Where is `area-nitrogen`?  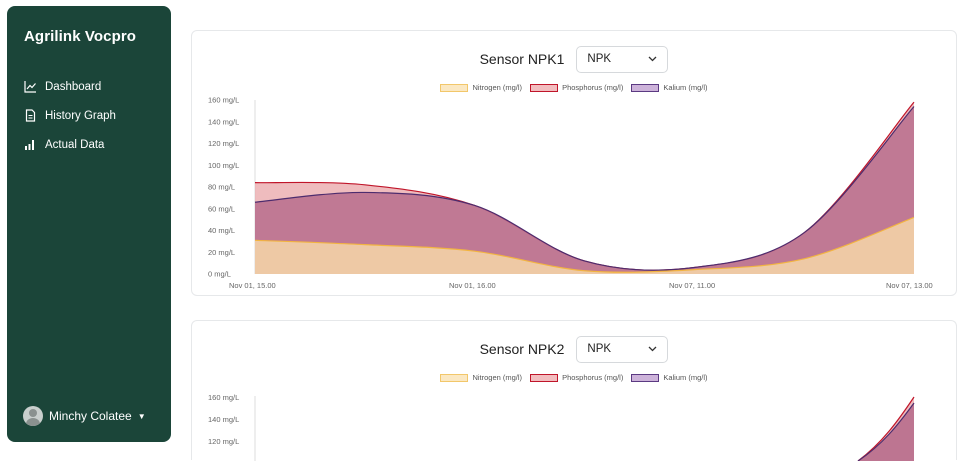
area-nitrogen is located at coordinates (584, 245).